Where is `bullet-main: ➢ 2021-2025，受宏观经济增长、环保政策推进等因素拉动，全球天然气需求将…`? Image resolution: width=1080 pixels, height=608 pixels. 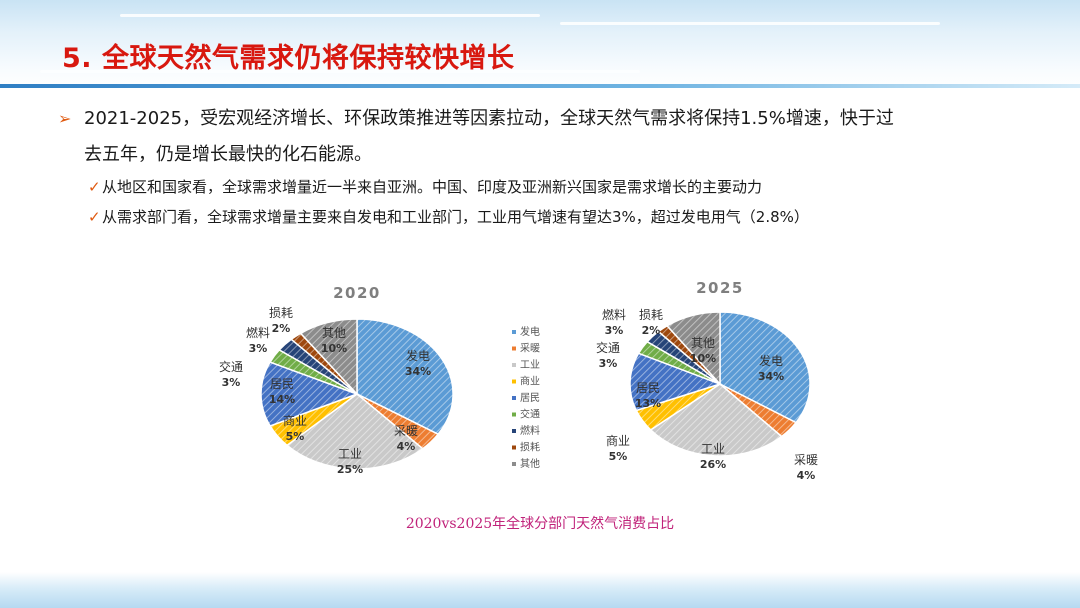 bullet-main: ➢ 2021-2025，受宏观经济增长、环保政策推进等因素拉动，全球天然气需求将… is located at coordinates (548, 119).